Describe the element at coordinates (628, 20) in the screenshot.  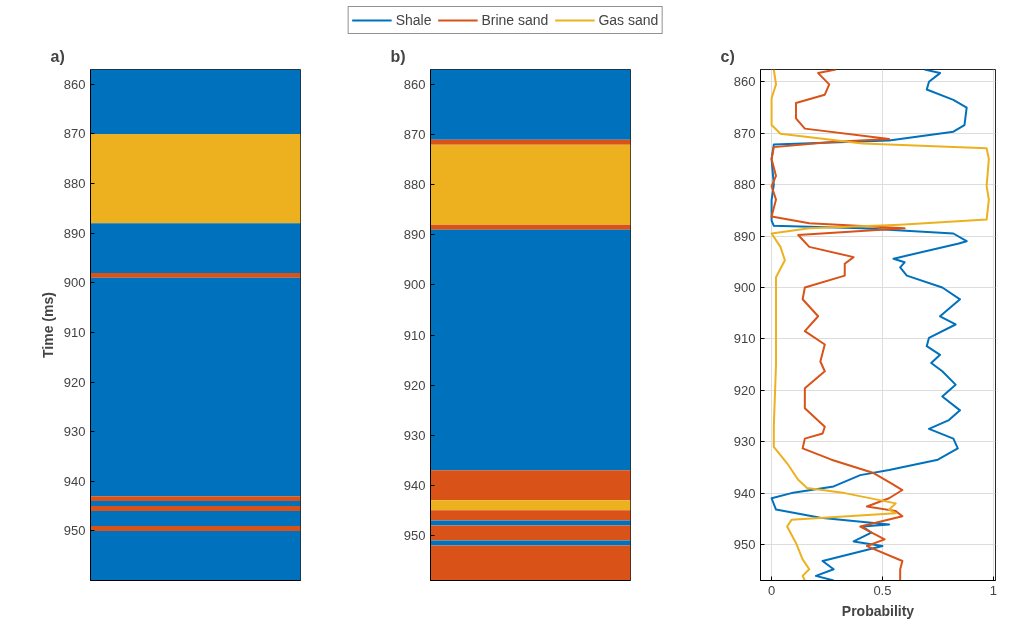
I see `legend-label: Gas sand` at that location.